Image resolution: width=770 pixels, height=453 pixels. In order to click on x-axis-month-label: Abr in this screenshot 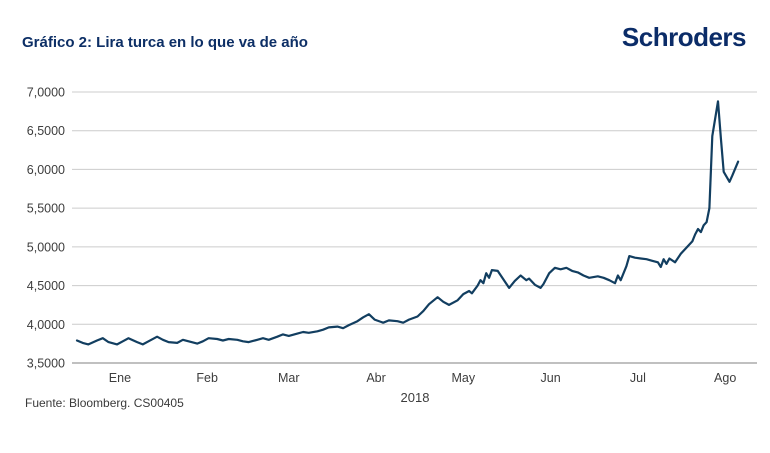, I will do `click(375, 378)`.